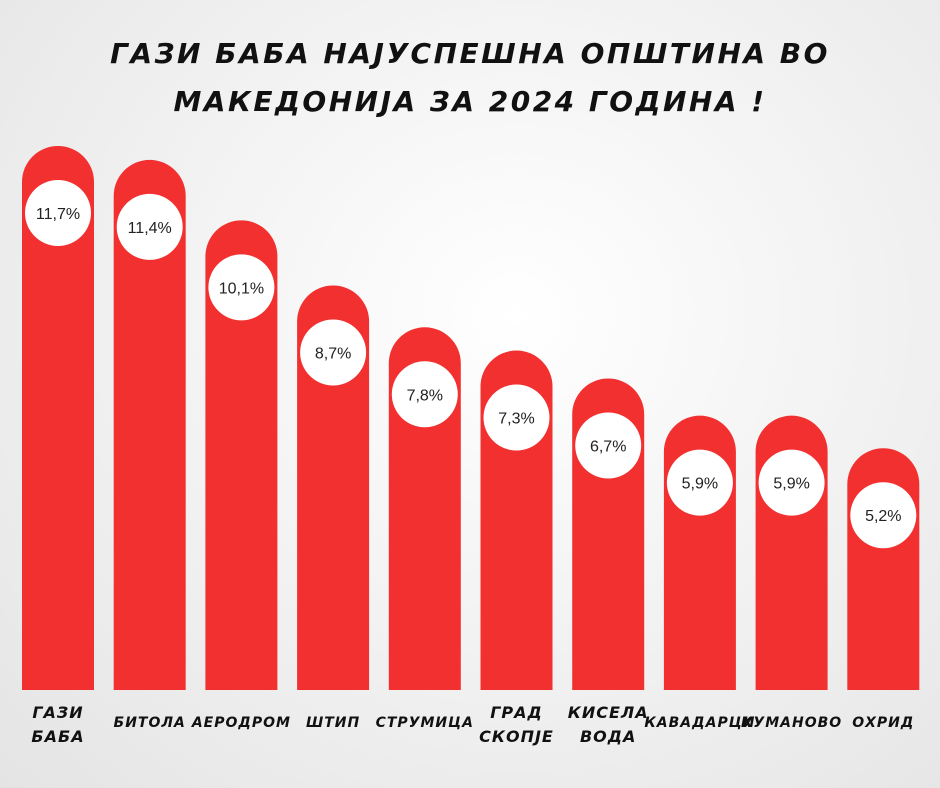 This screenshot has width=940, height=788. I want to click on value-label: 7,3%, so click(516, 419).